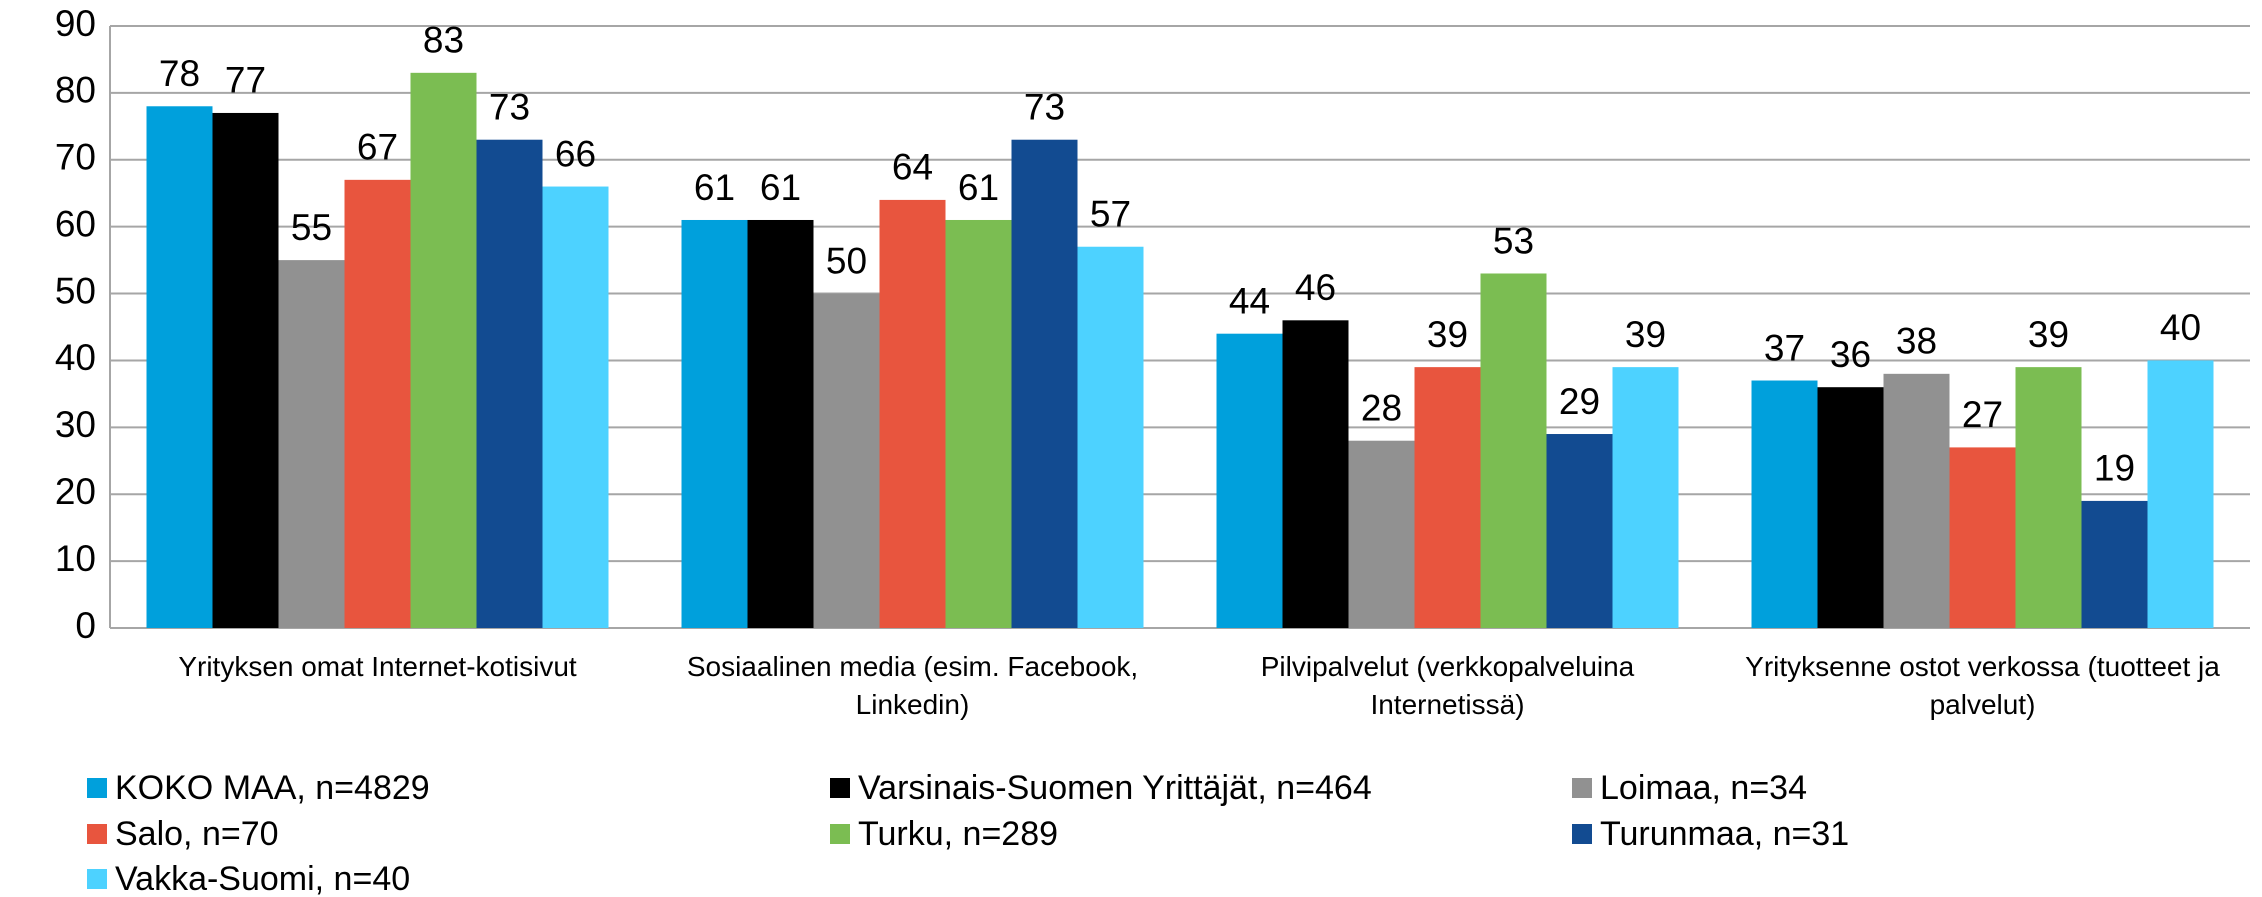 The image size is (2262, 897). What do you see at coordinates (1916, 341) in the screenshot?
I see `data-label: 38` at bounding box center [1916, 341].